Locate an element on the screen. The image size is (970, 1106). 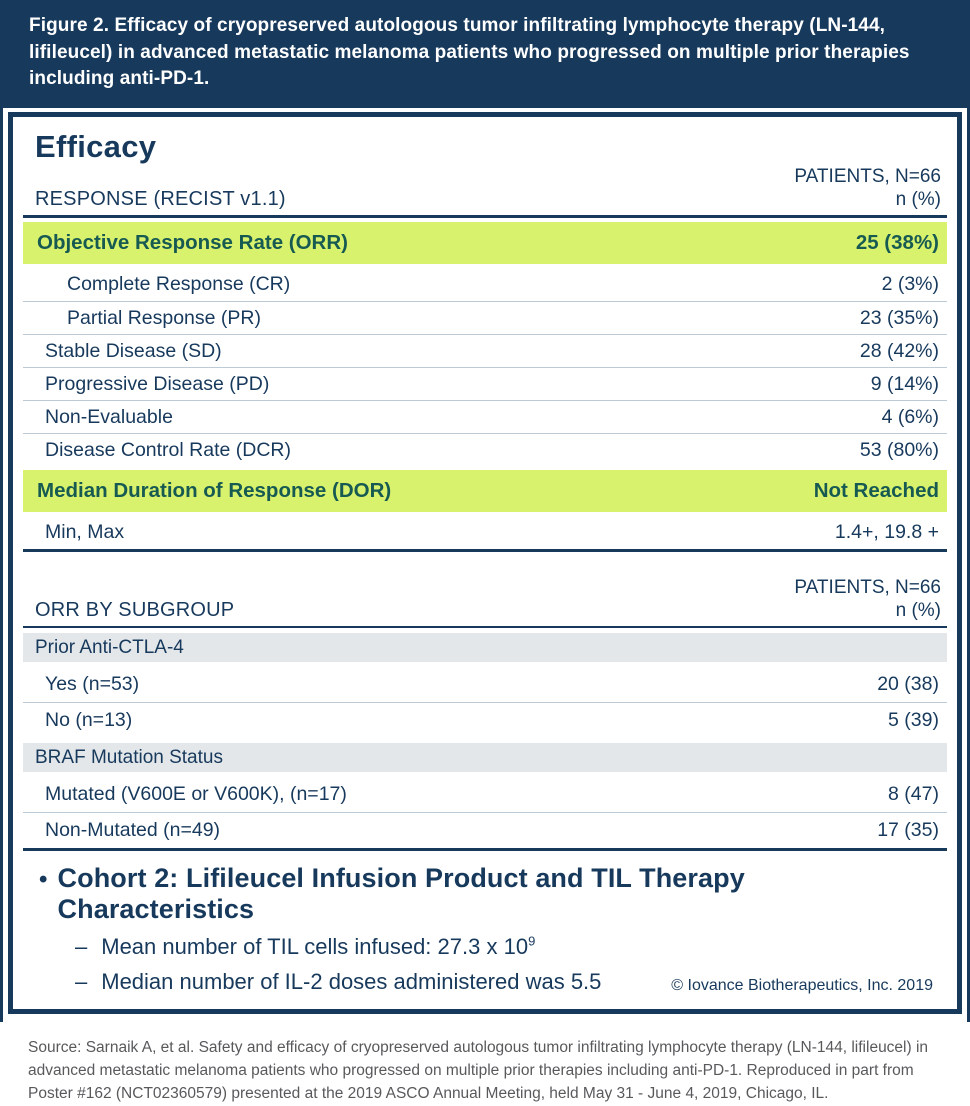
row-value: 4 (6%) is located at coordinates (910, 416).